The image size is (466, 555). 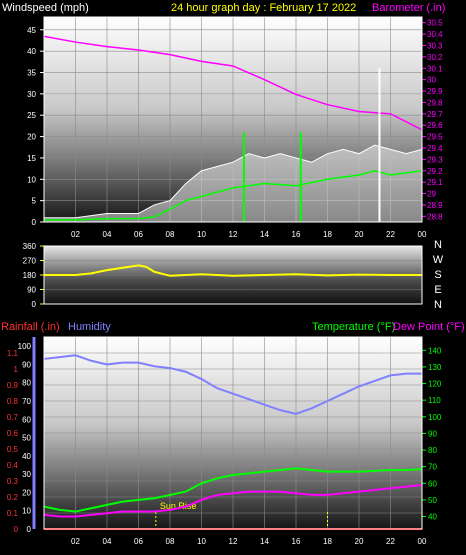 What do you see at coordinates (435, 171) in the screenshot?
I see `barometer-tick-4: 29.2` at bounding box center [435, 171].